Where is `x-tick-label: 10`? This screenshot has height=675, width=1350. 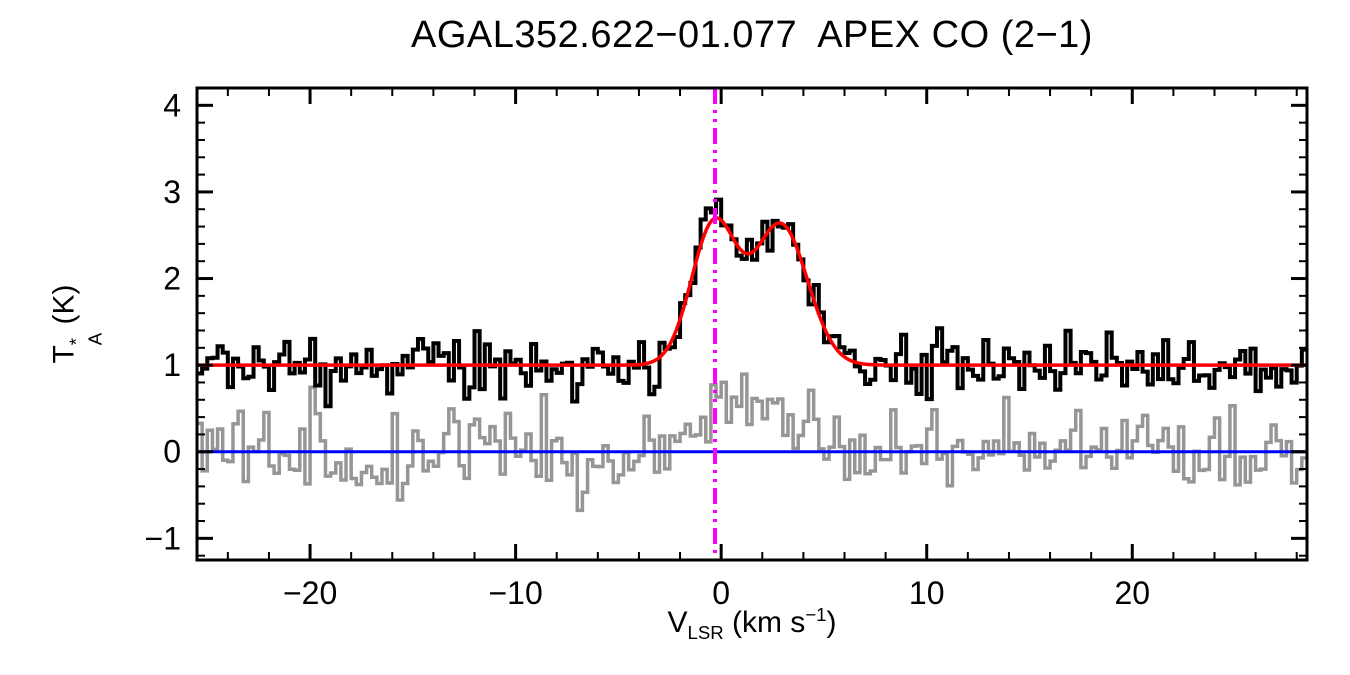
x-tick-label: 10 is located at coordinates (927, 593).